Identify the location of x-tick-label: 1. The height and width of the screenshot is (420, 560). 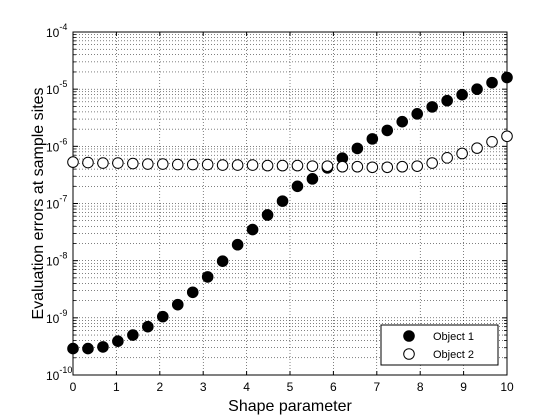
(116, 387).